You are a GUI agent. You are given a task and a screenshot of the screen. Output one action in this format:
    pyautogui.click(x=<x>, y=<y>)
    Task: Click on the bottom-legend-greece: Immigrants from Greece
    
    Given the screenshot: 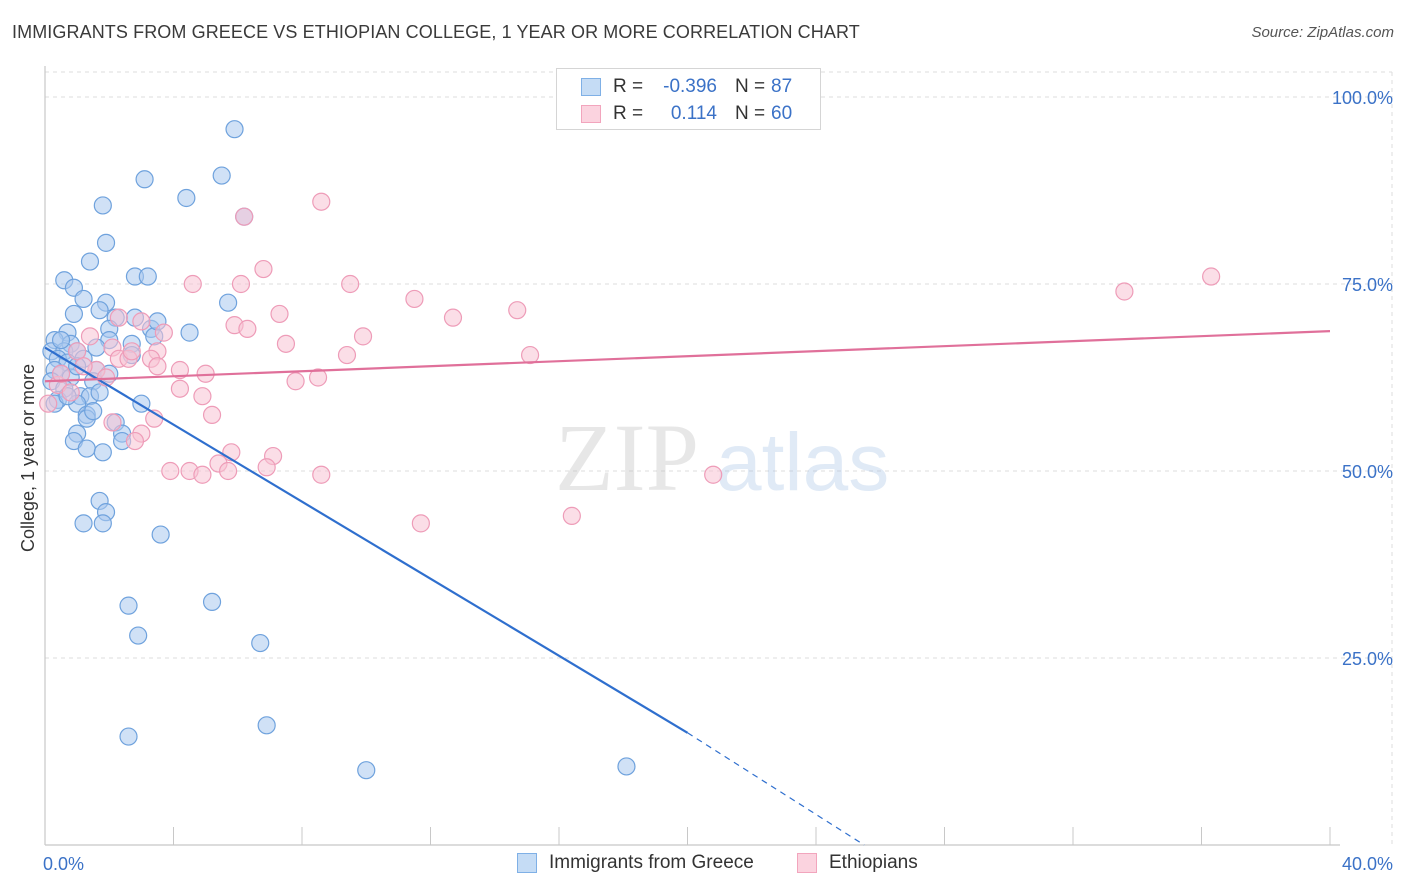 What is the action you would take?
    pyautogui.click(x=635, y=863)
    